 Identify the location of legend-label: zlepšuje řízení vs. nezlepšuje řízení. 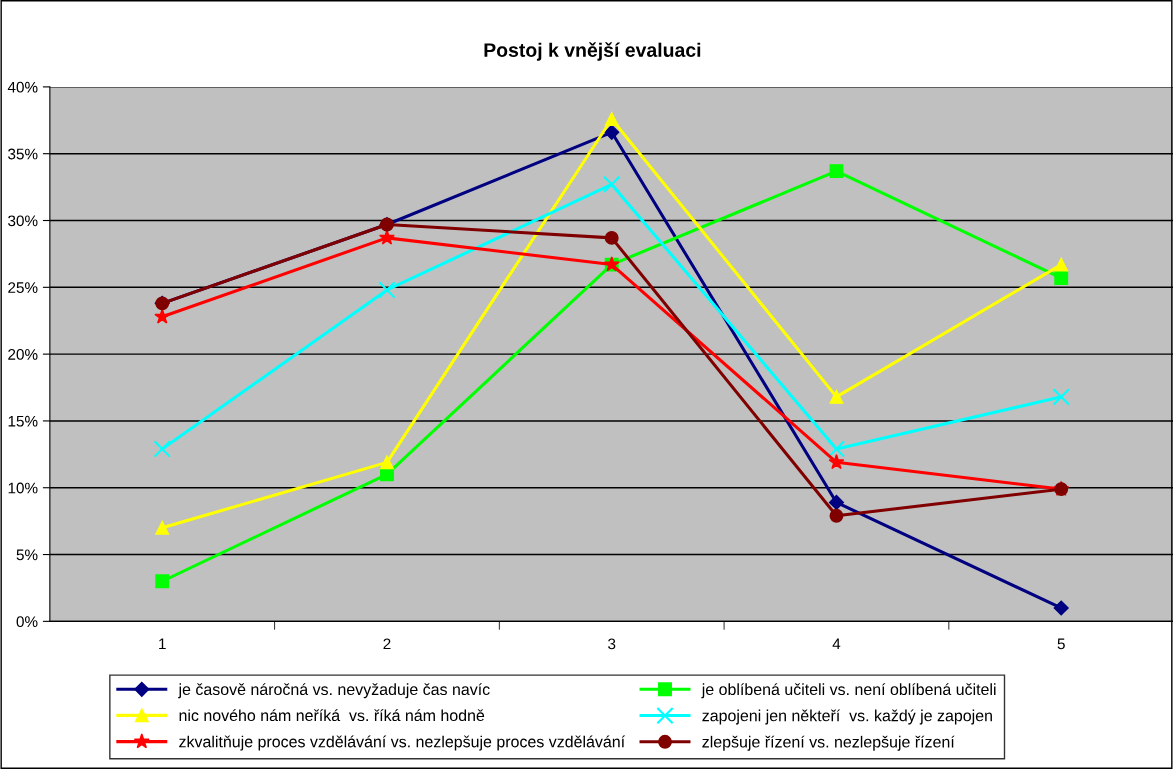
(828, 743).